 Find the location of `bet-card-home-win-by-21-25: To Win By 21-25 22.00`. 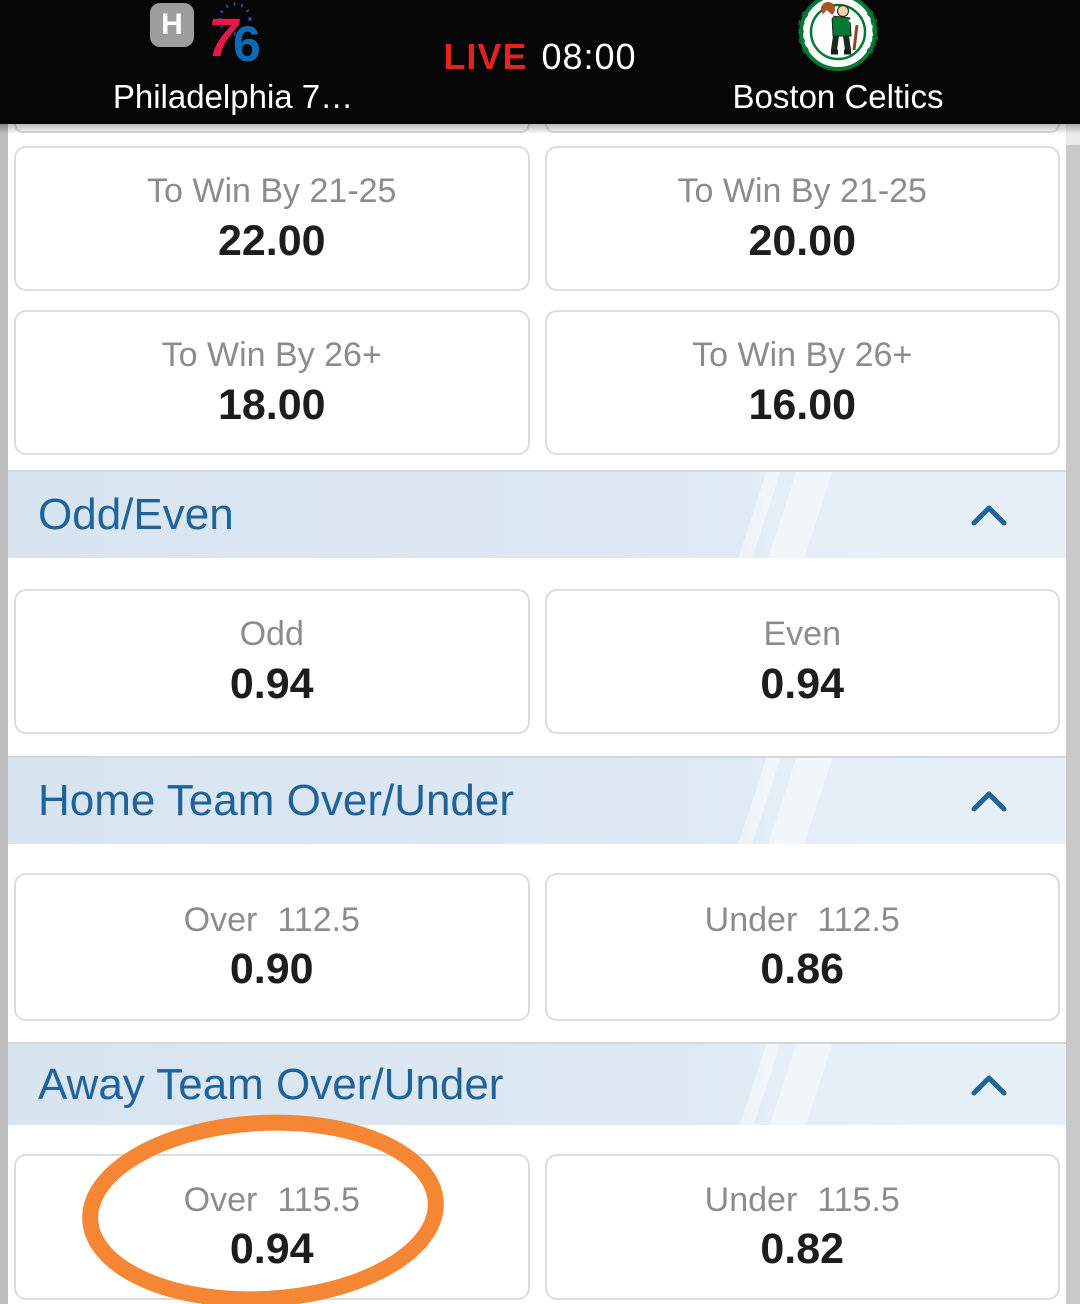

bet-card-home-win-by-21-25: To Win By 21-25 22.00 is located at coordinates (272, 218).